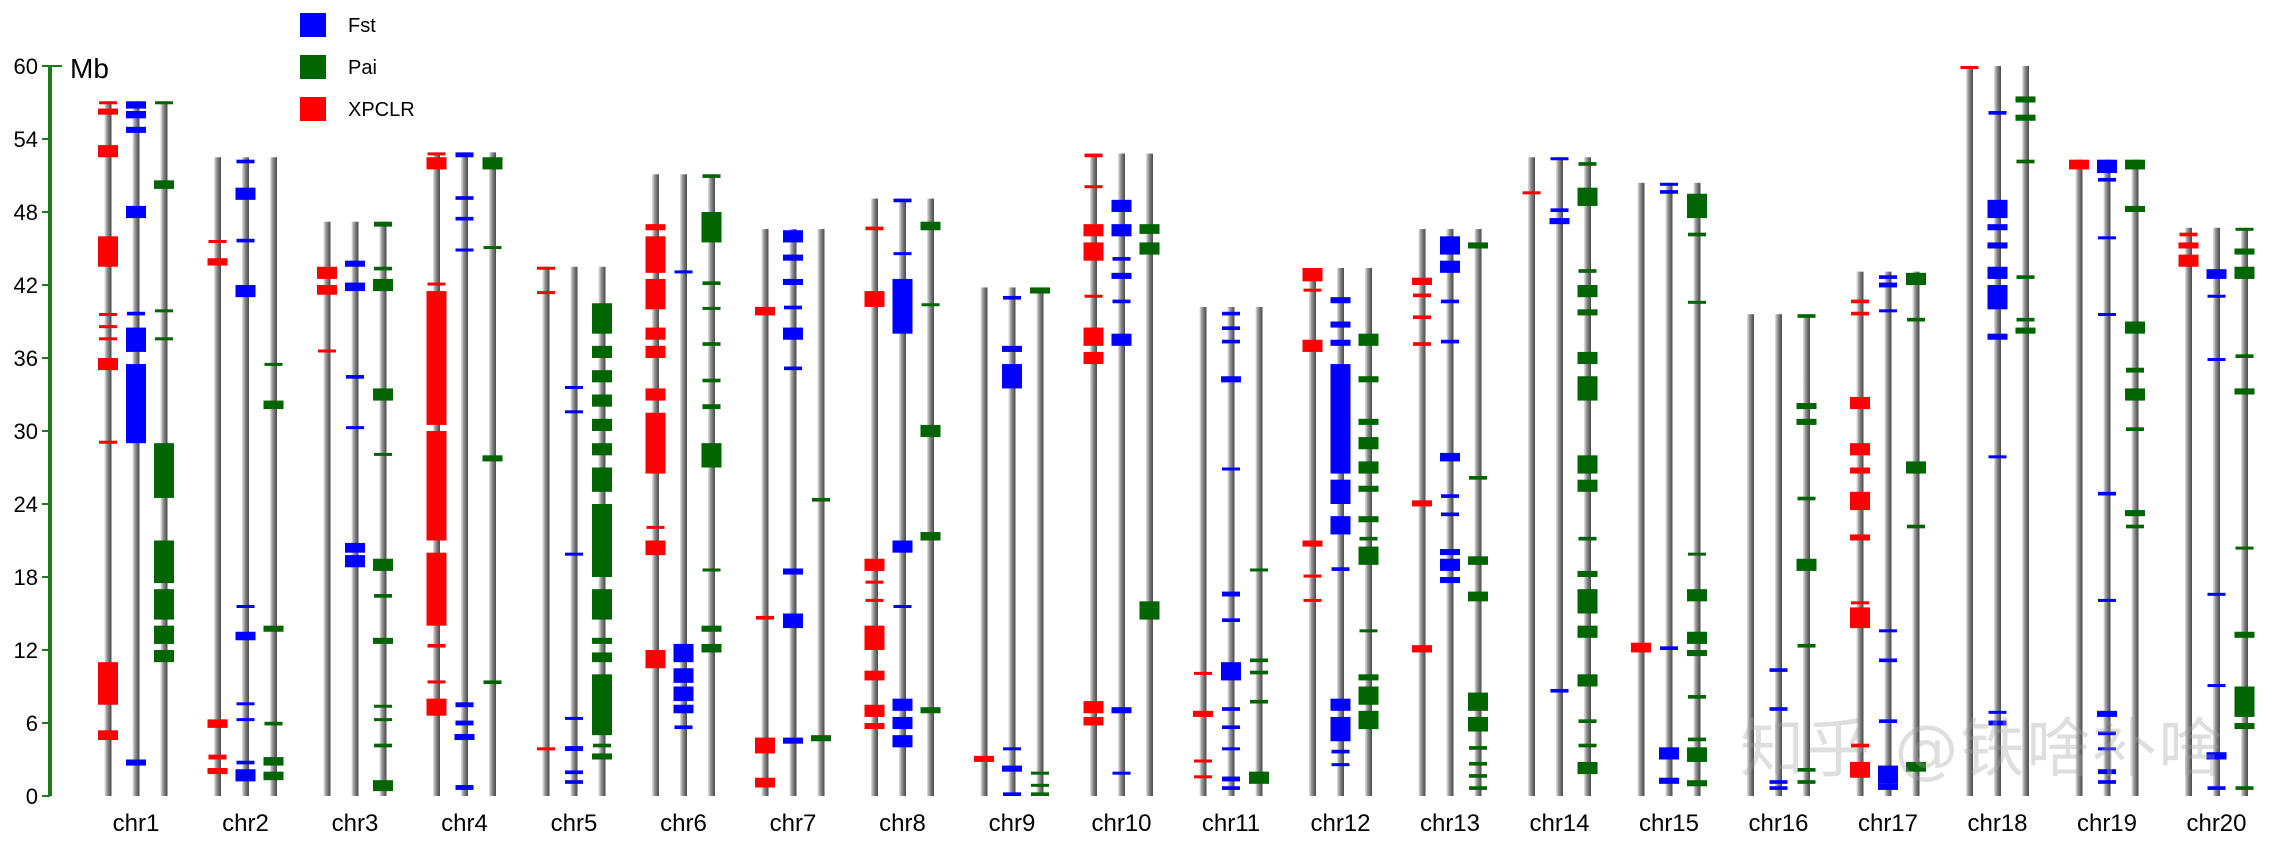 This screenshot has height=850, width=2272. Describe the element at coordinates (574, 782) in the screenshot. I see `chr5-fst-segment` at that location.